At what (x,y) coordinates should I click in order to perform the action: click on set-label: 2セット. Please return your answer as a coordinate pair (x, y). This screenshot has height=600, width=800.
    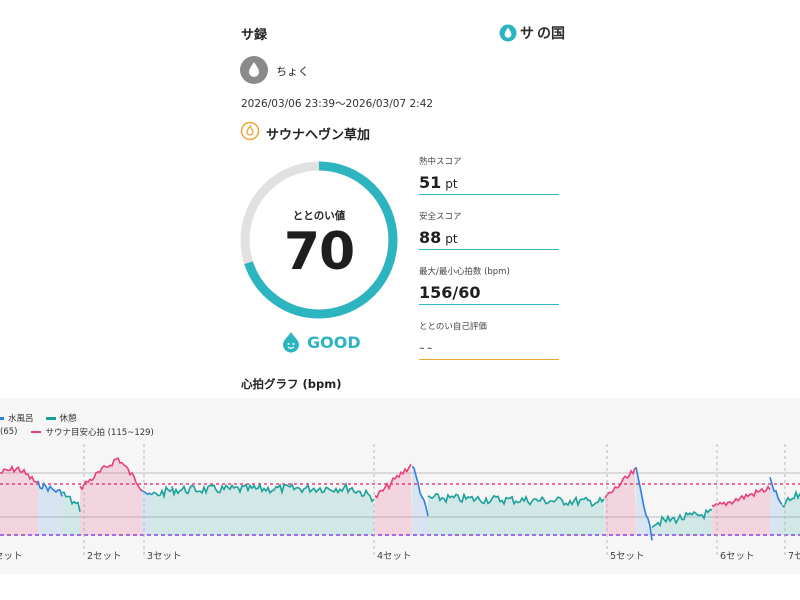
    Looking at the image, I should click on (104, 556).